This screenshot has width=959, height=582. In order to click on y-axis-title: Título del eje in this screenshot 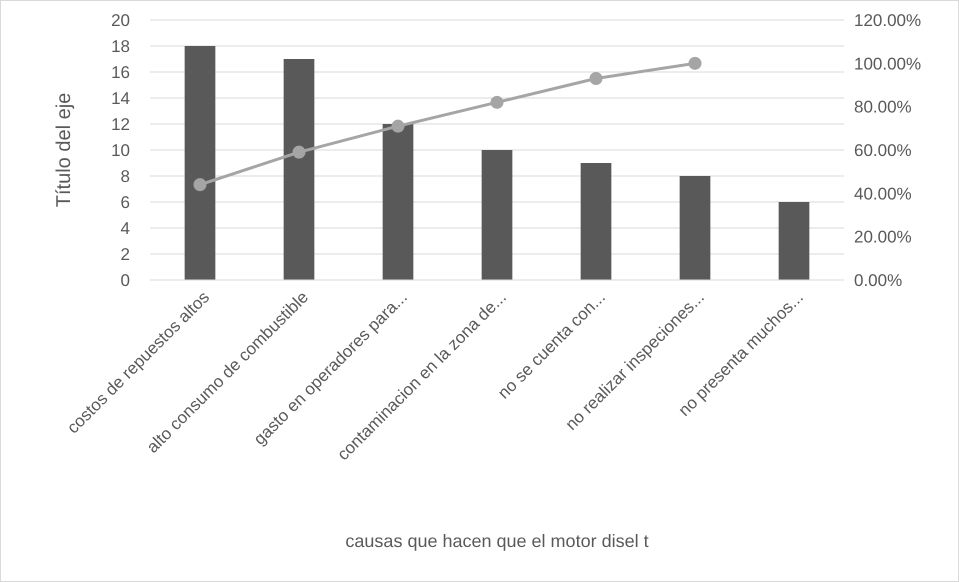, I will do `click(64, 150)`.